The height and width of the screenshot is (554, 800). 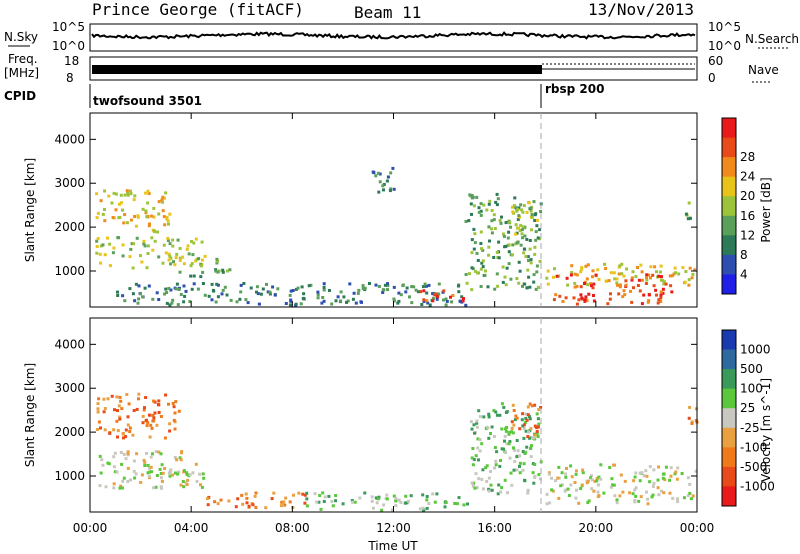 What do you see at coordinates (69, 227) in the screenshot?
I see `y-tick-label: 2000` at bounding box center [69, 227].